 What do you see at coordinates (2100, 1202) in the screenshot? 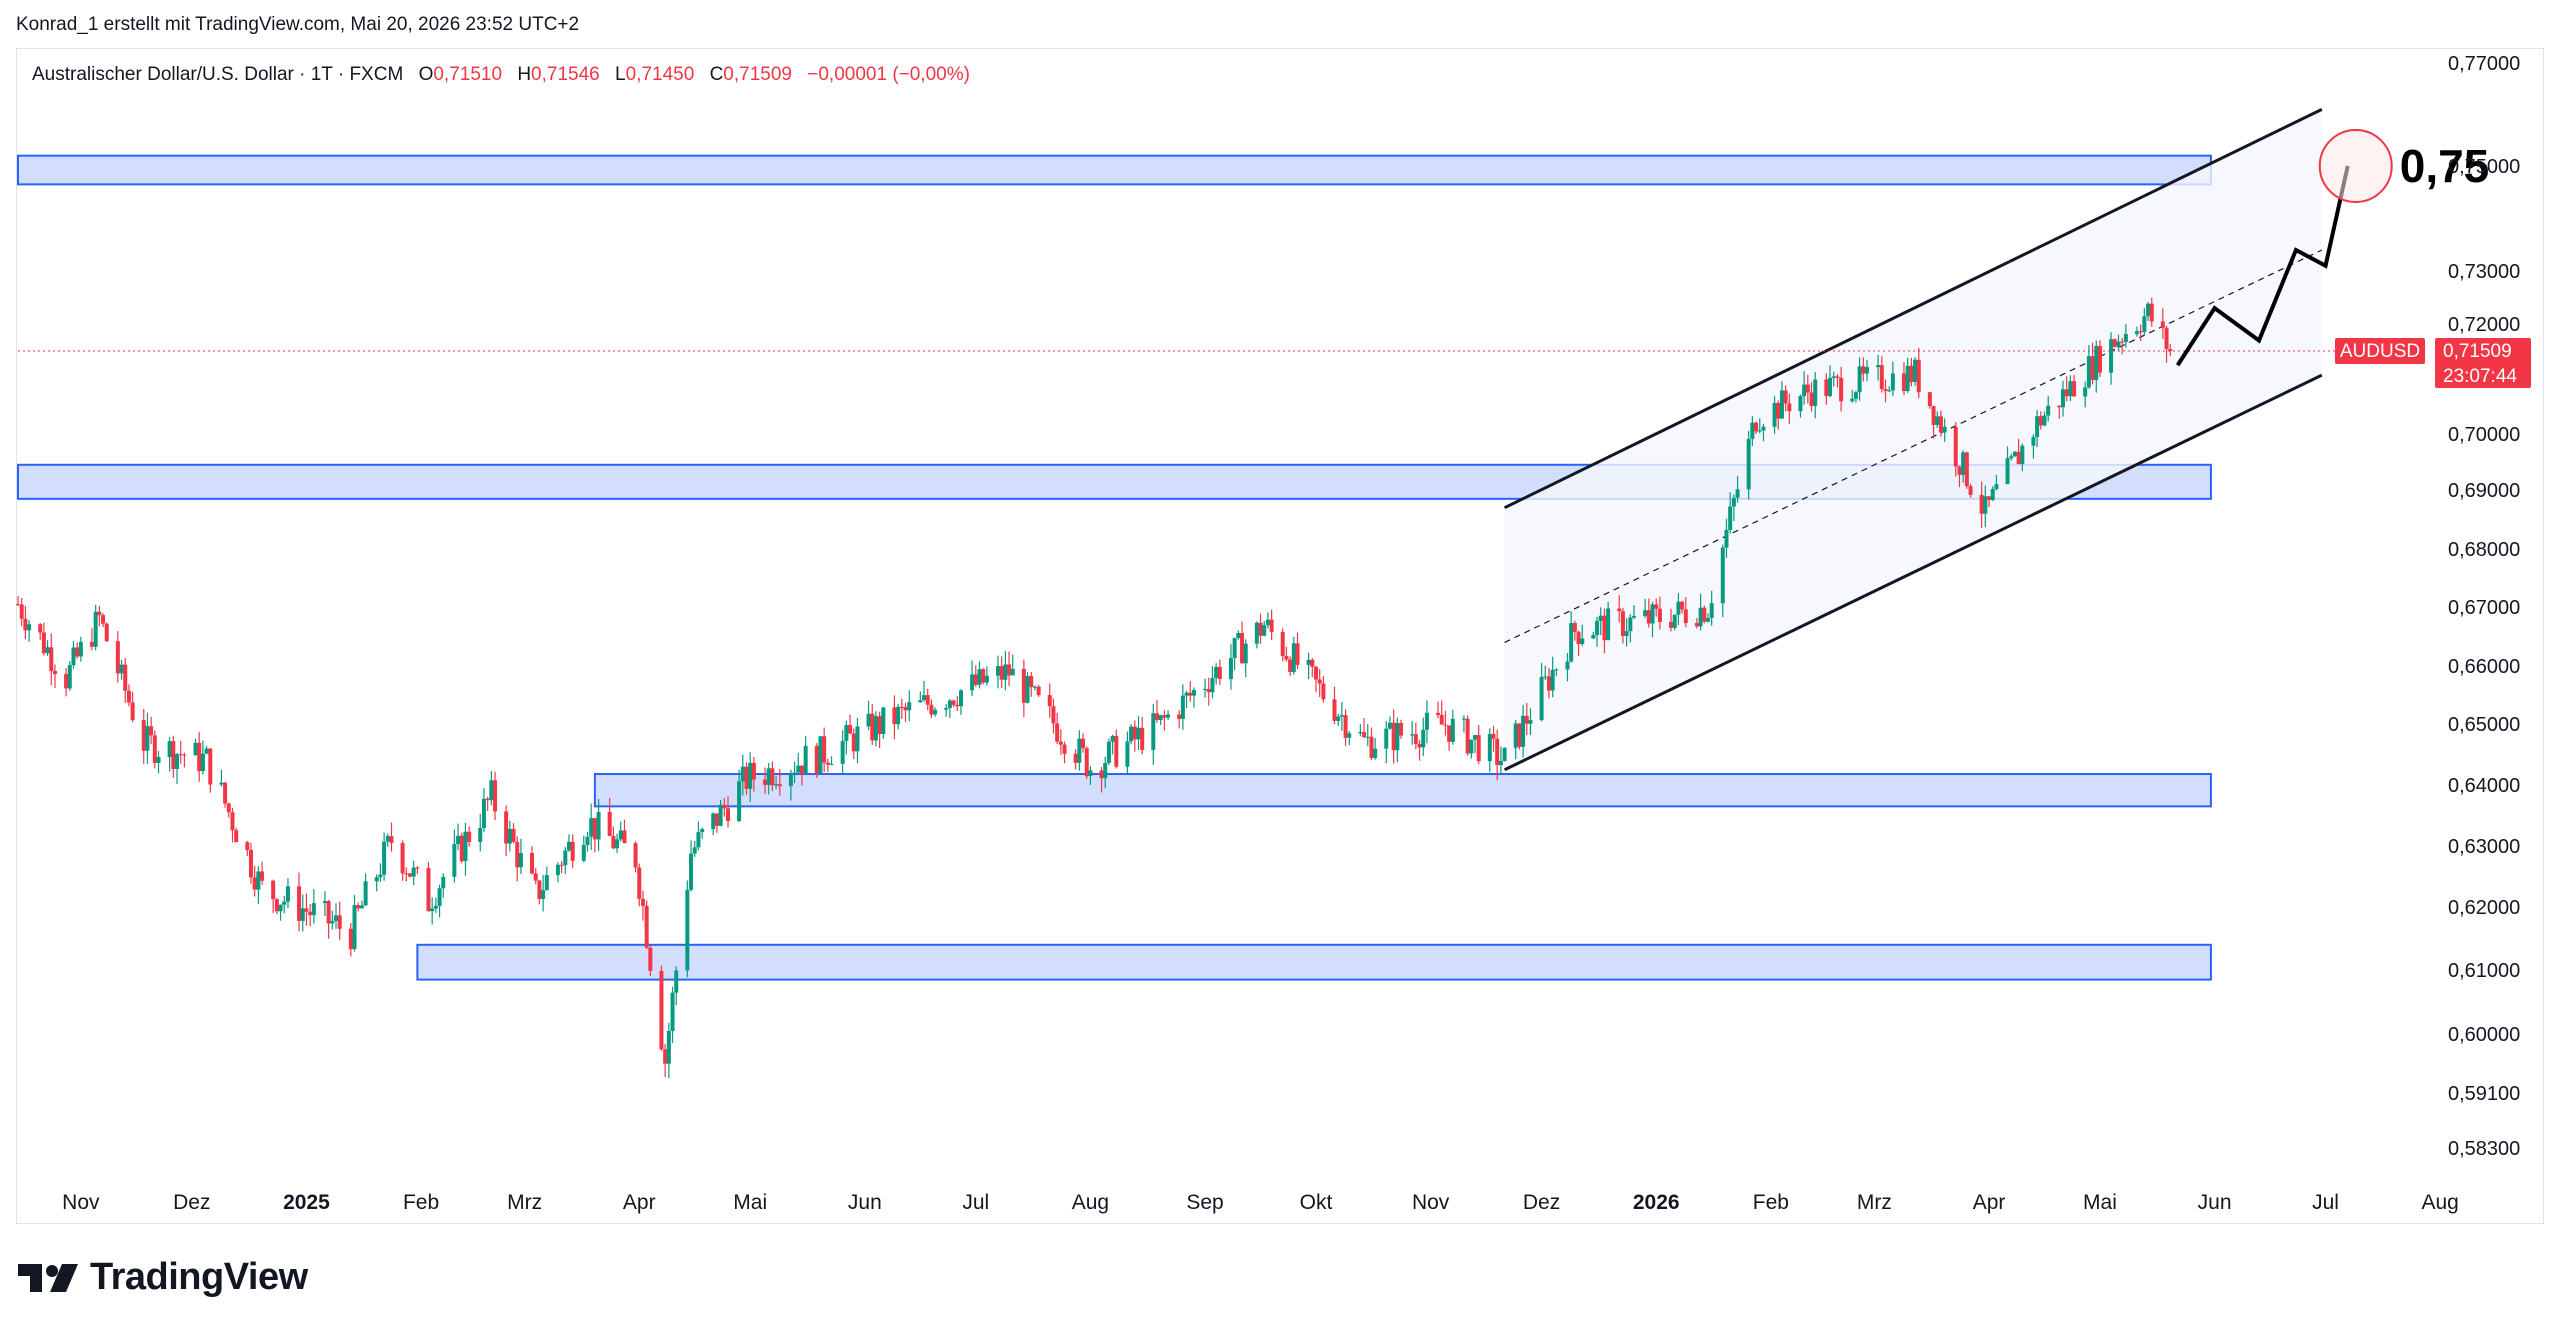
I see `x-axis-tick-label: Mai` at bounding box center [2100, 1202].